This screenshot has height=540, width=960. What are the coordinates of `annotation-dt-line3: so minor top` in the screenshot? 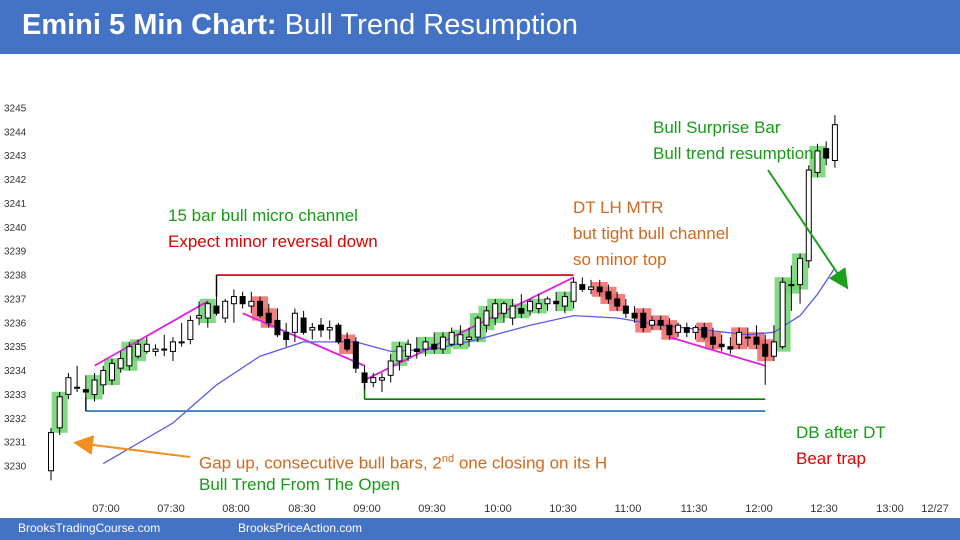 It's located at (620, 259).